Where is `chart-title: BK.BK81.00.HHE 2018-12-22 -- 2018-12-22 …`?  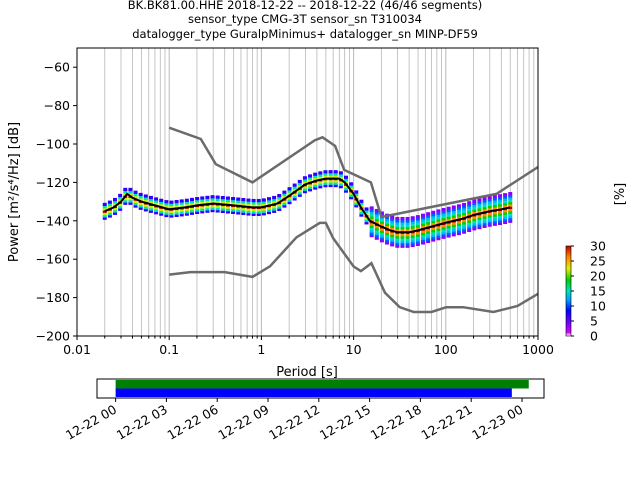 chart-title: BK.BK81.00.HHE 2018-12-22 -- 2018-12-22 … is located at coordinates (305, 6).